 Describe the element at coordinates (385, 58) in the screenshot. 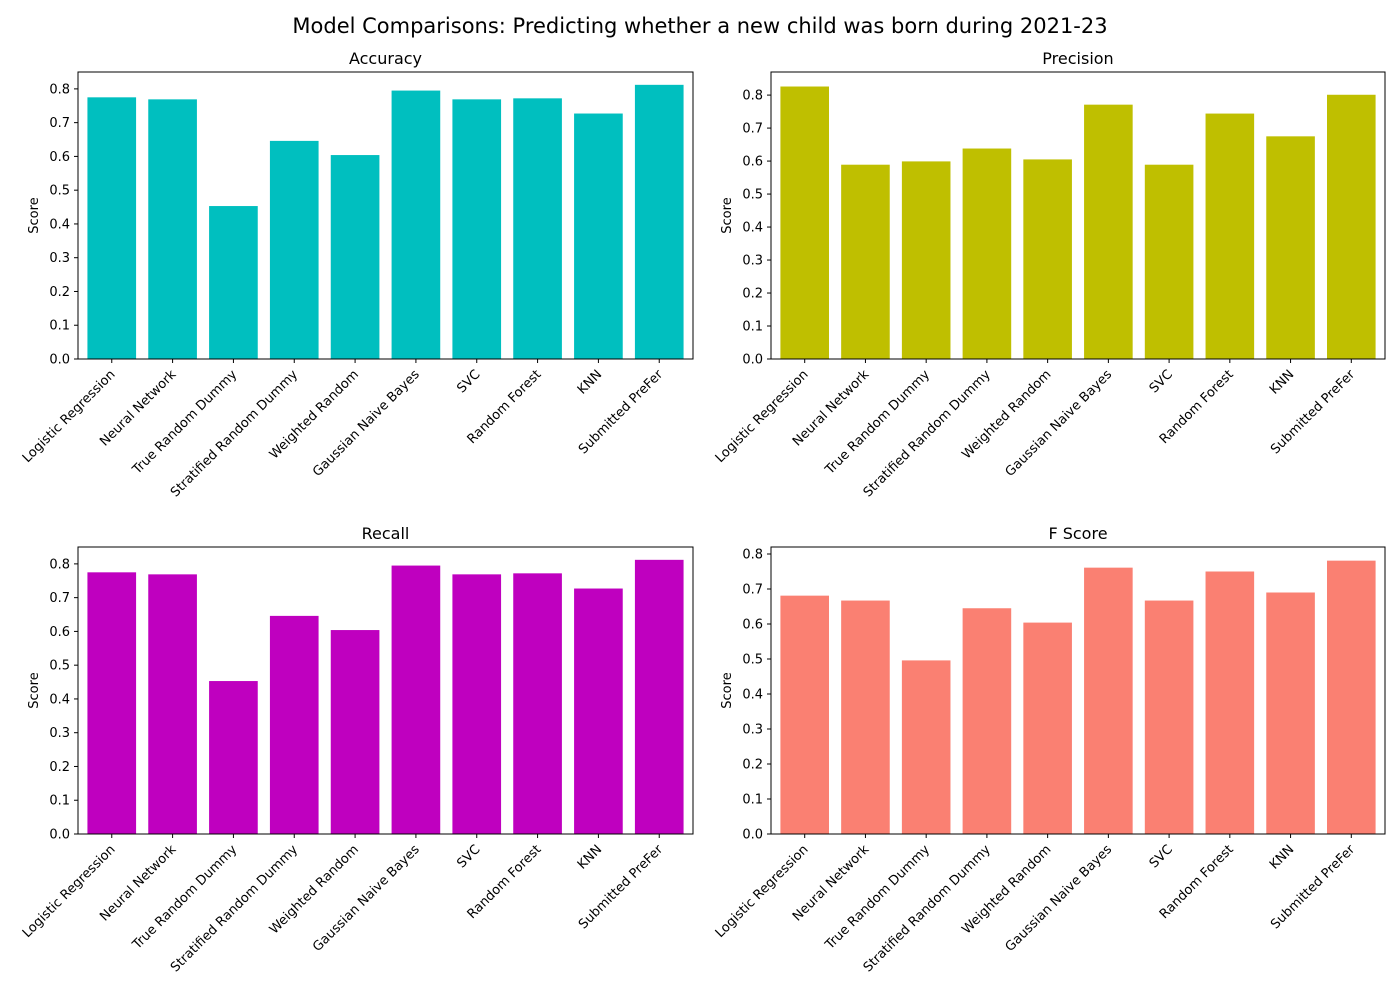

I see `chart-title: Accuracy` at that location.